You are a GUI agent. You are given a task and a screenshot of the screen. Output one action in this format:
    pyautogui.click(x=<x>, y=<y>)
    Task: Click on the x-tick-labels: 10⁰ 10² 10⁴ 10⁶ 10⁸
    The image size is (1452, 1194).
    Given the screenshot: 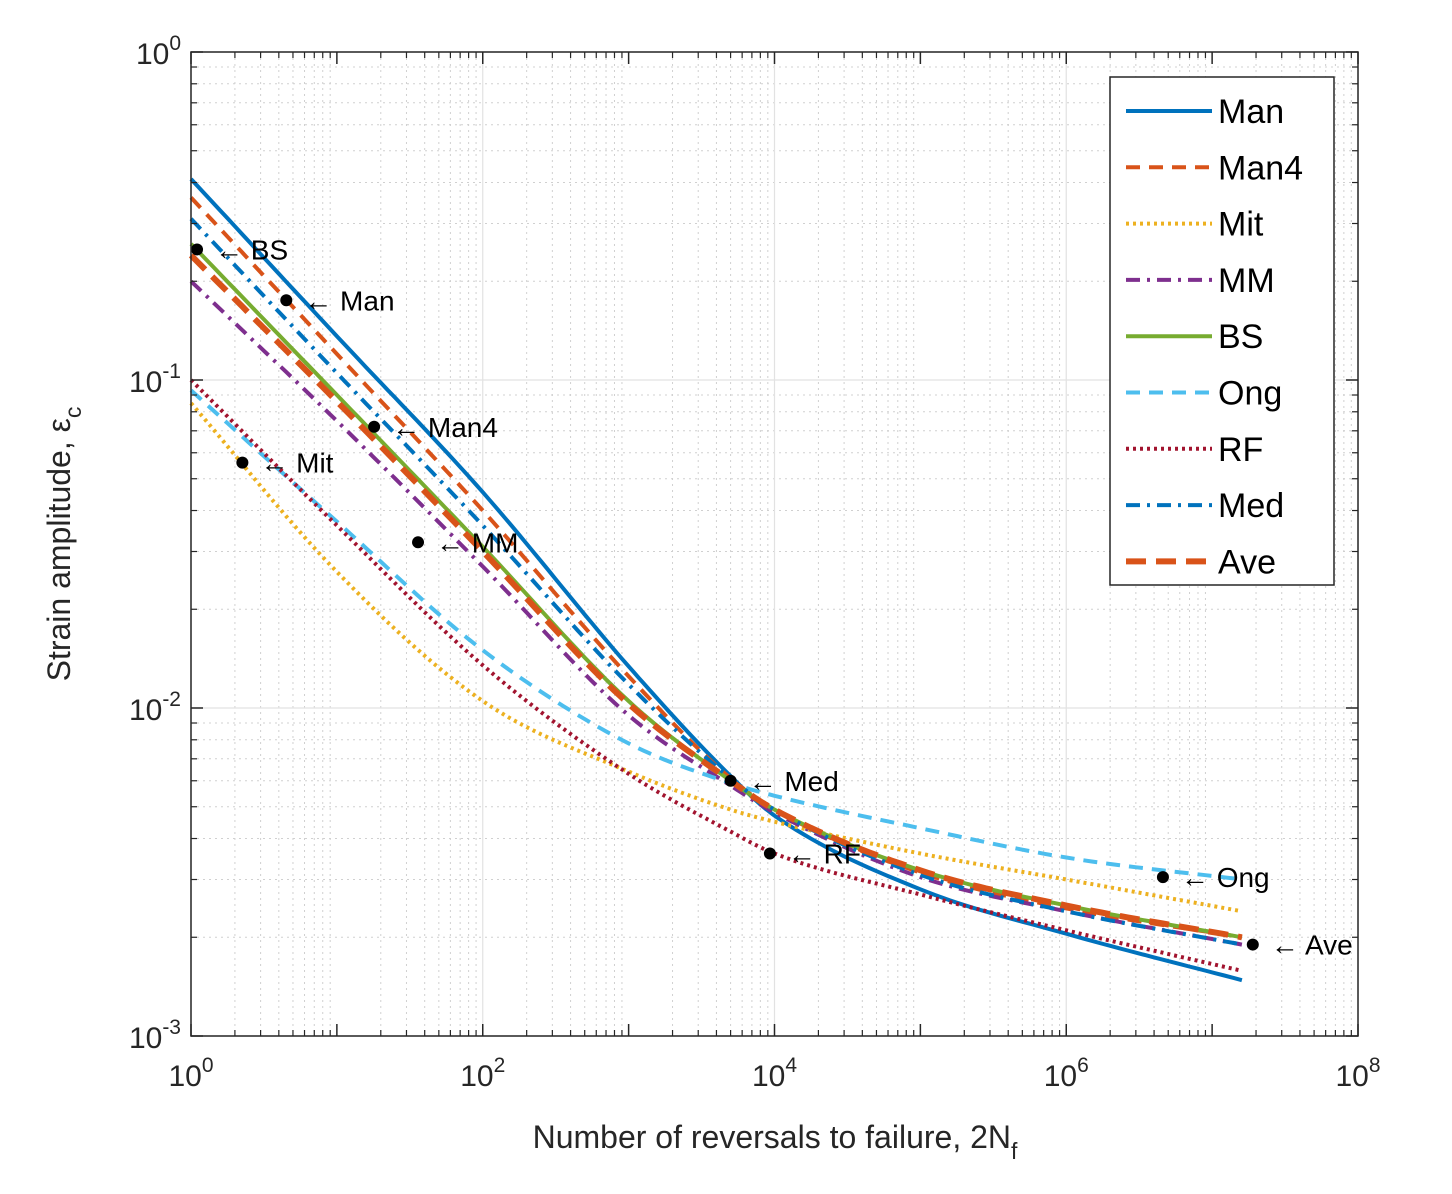 What is the action you would take?
    pyautogui.click(x=774, y=1073)
    